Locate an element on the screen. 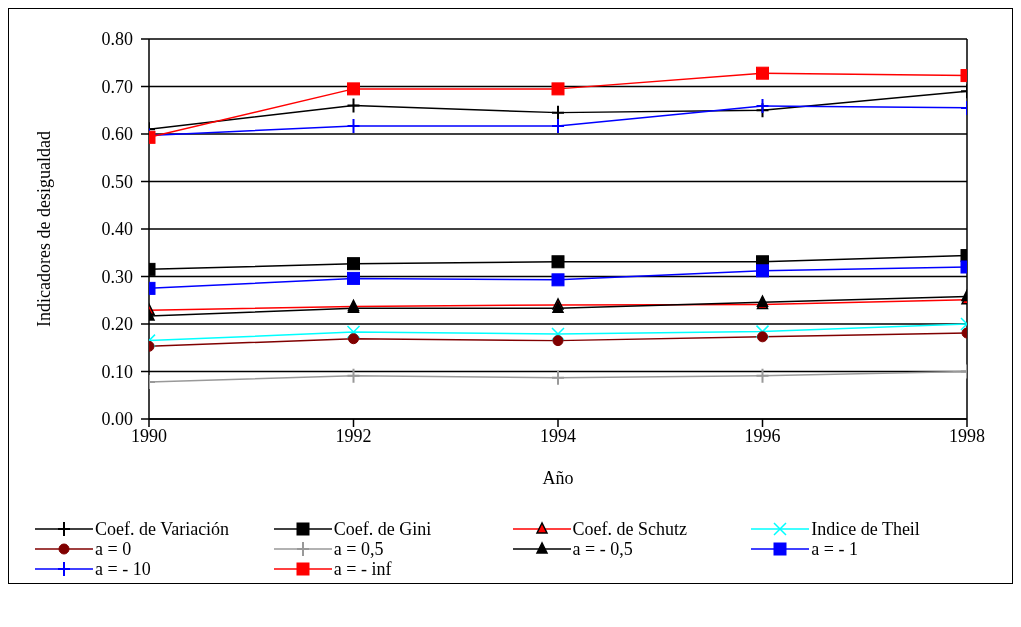 This screenshot has width=1021, height=627. y-tick-label: 0.80 is located at coordinates (117, 39).